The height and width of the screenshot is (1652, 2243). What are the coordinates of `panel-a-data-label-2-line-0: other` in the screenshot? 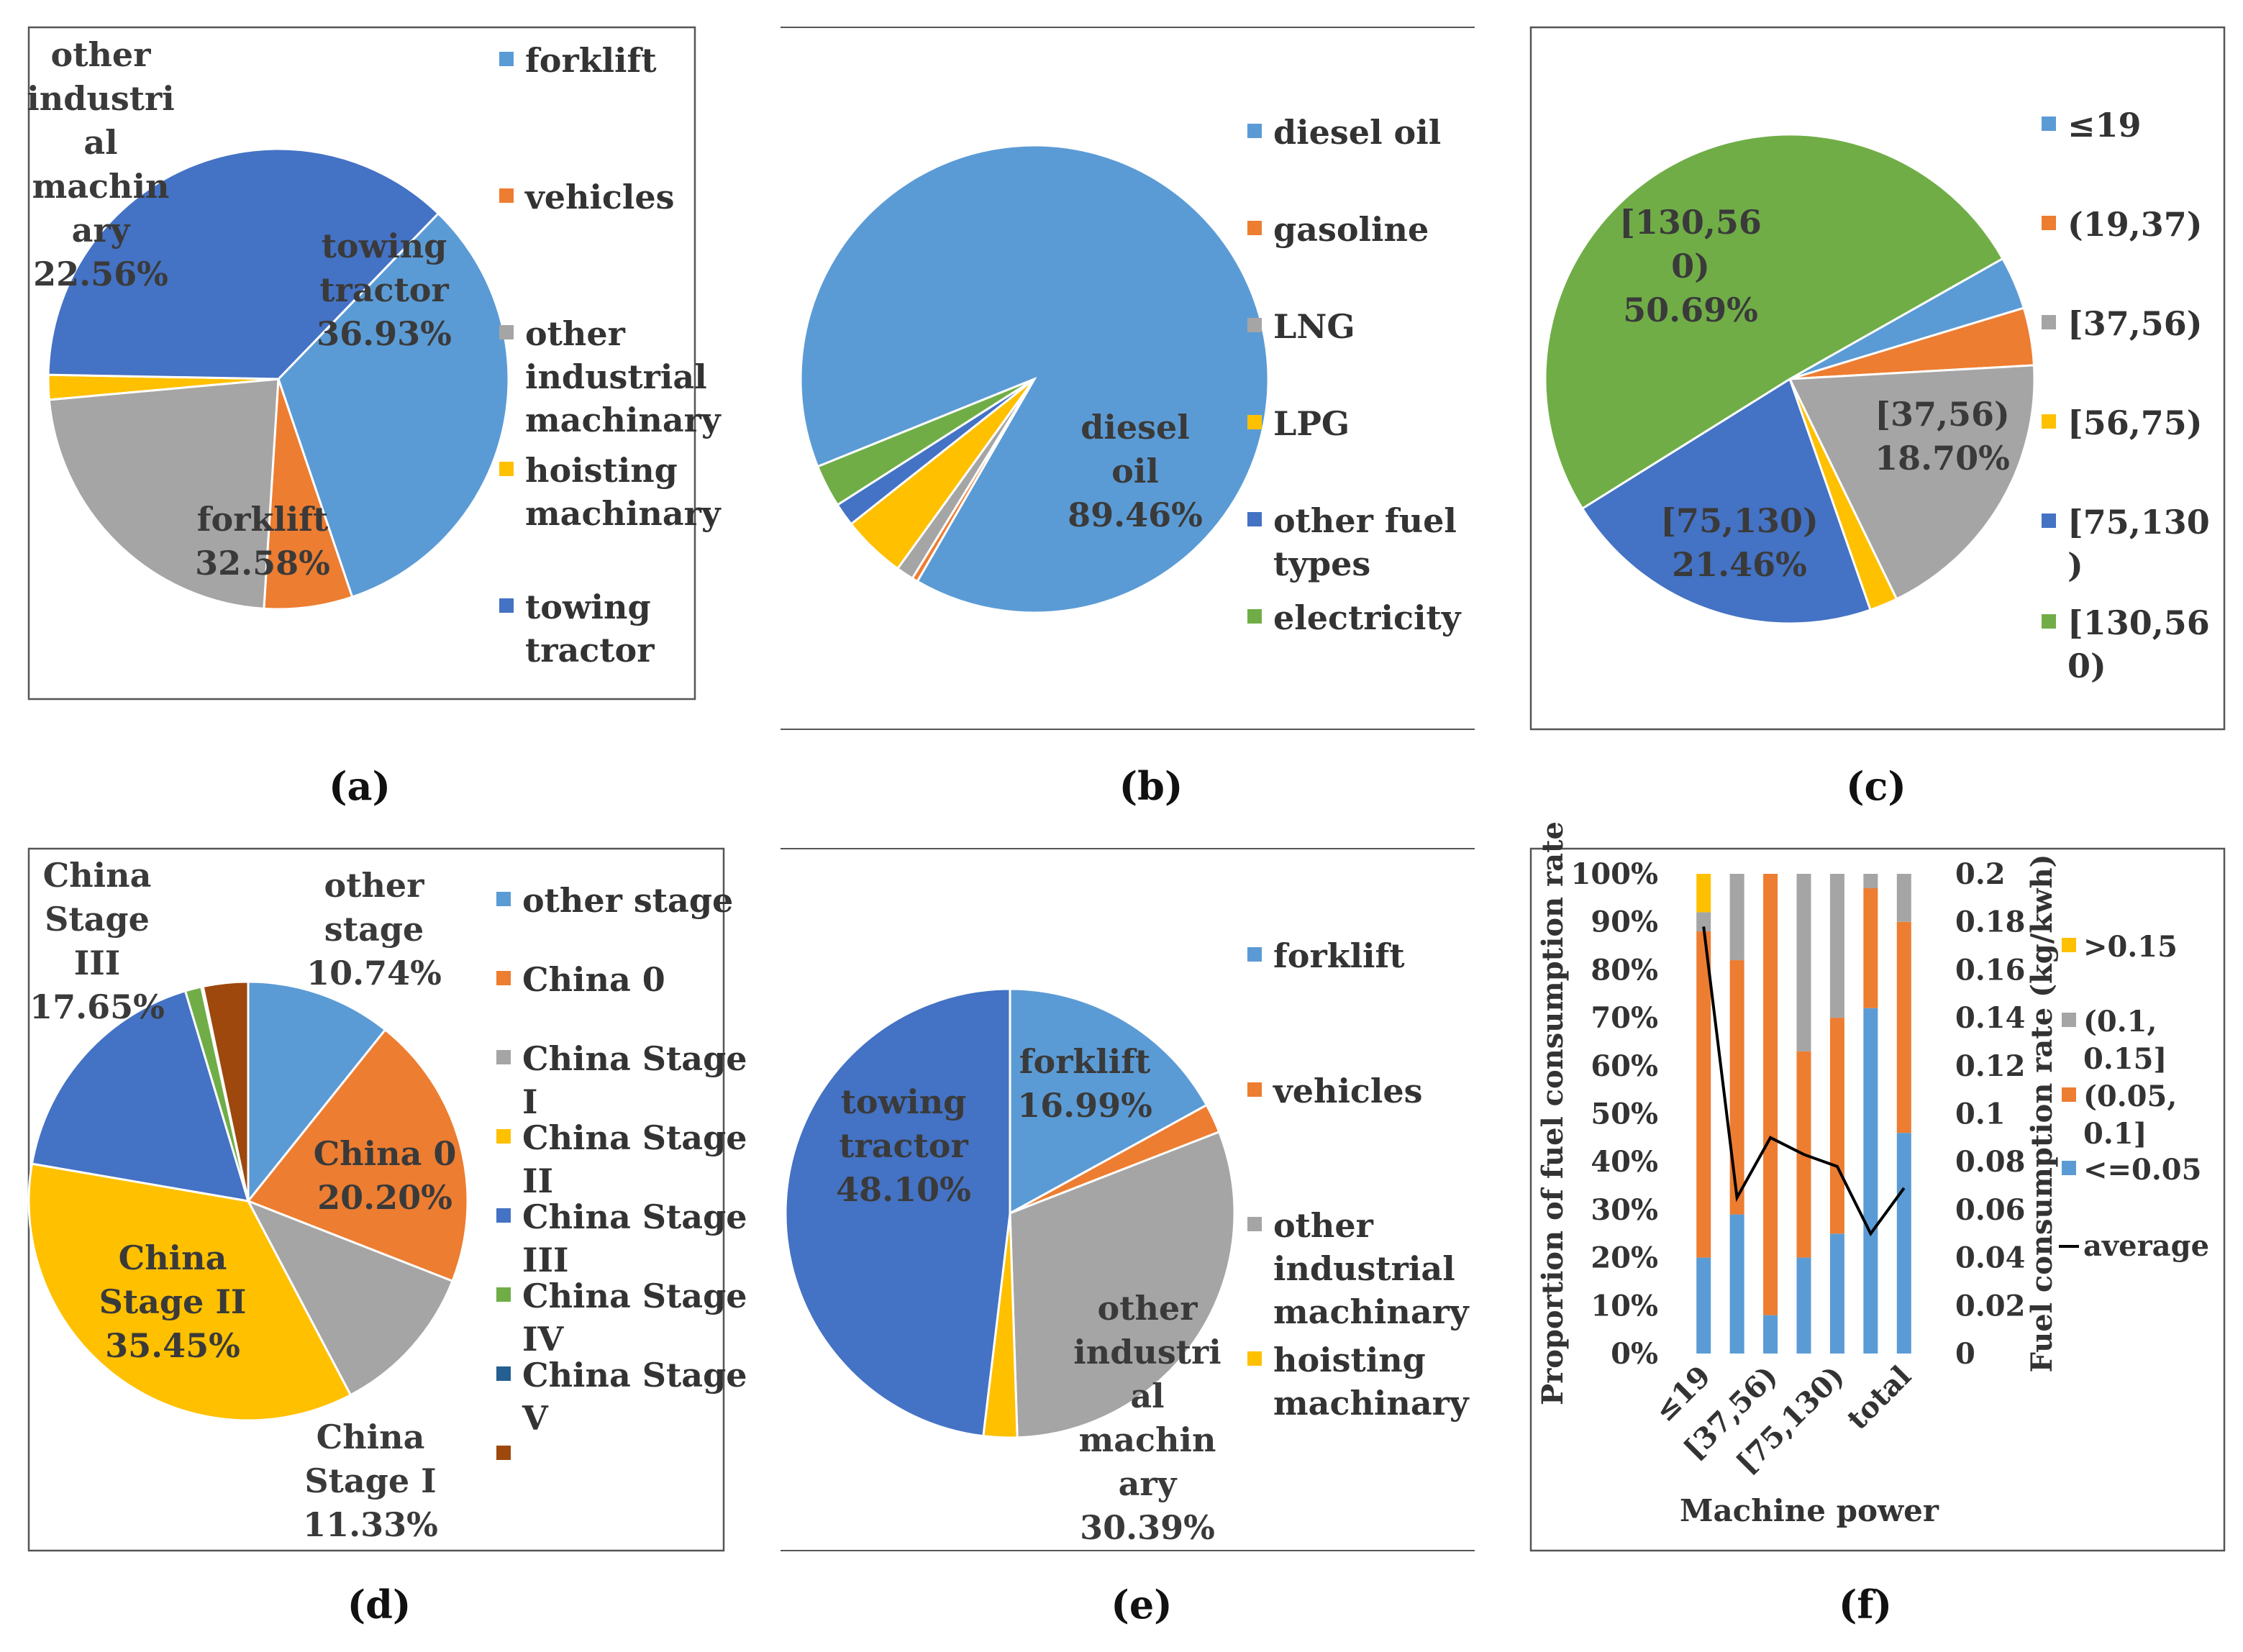 It's located at (101, 54).